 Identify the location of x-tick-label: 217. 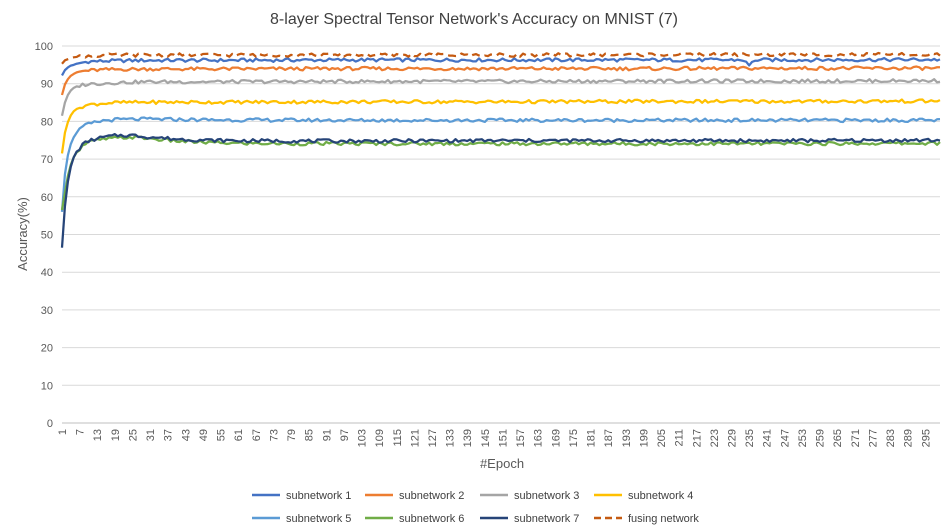
(697, 438).